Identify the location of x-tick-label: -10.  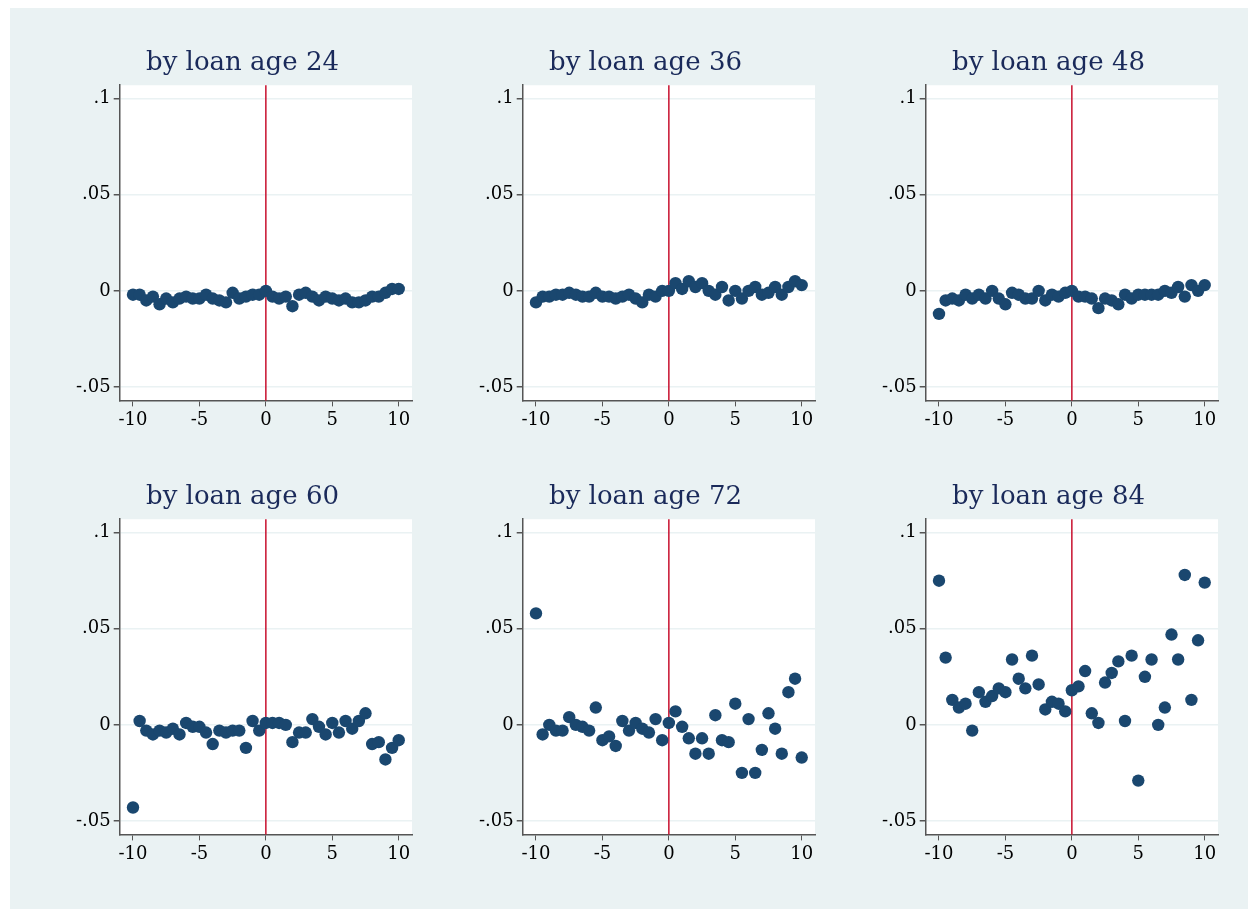
(133, 852).